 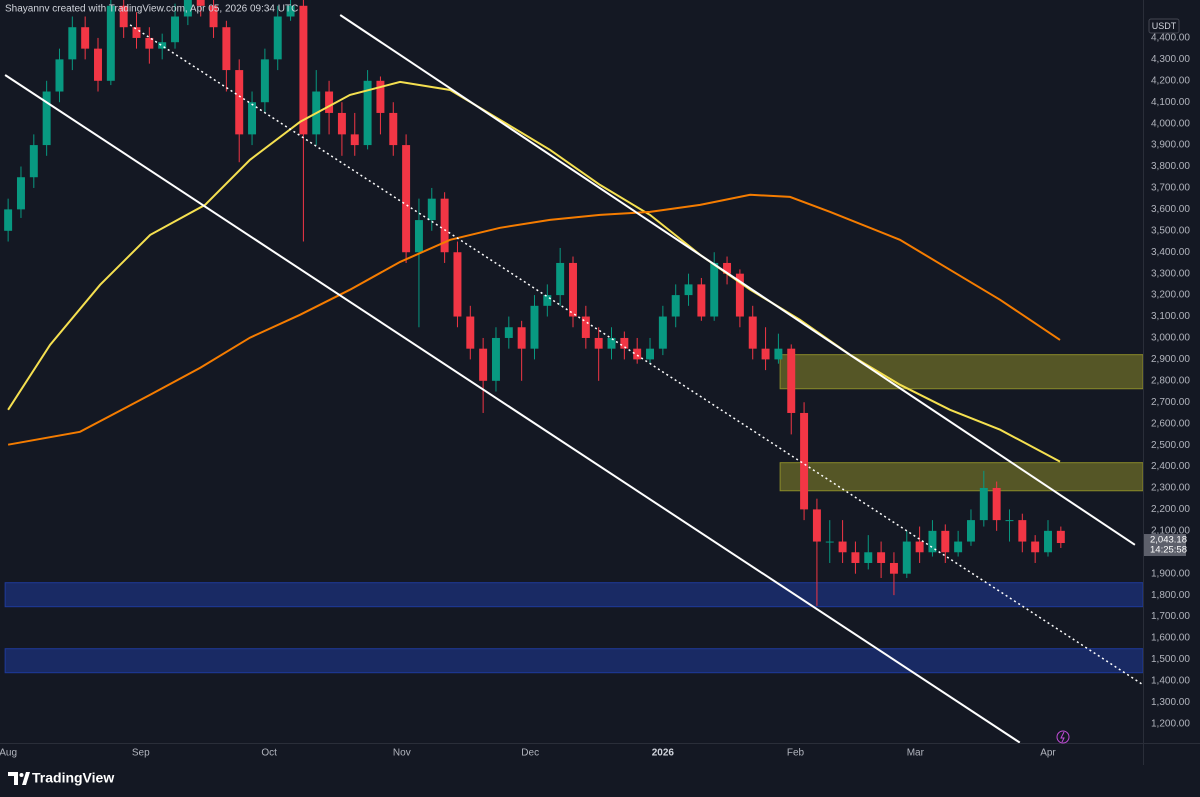 What do you see at coordinates (1170, 509) in the screenshot?
I see `y-tick-label: 2,200.00` at bounding box center [1170, 509].